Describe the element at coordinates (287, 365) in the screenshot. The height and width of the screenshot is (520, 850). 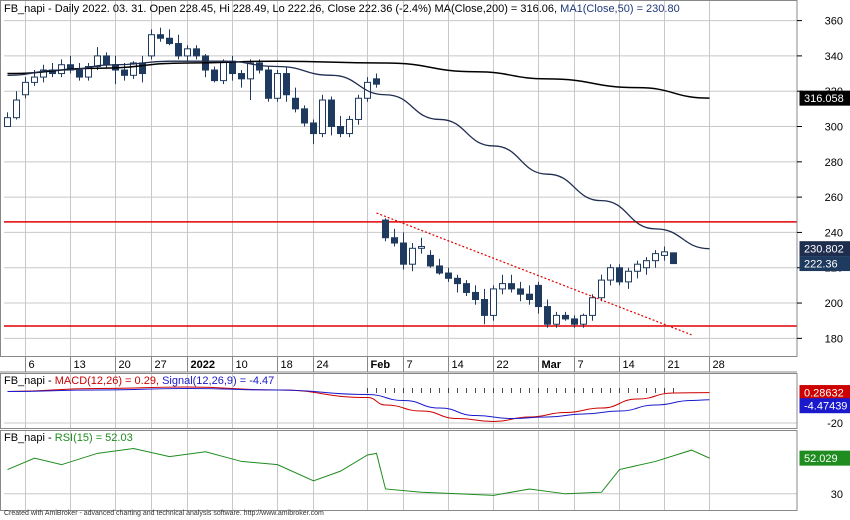
I see `x-tick-label: 18` at that location.